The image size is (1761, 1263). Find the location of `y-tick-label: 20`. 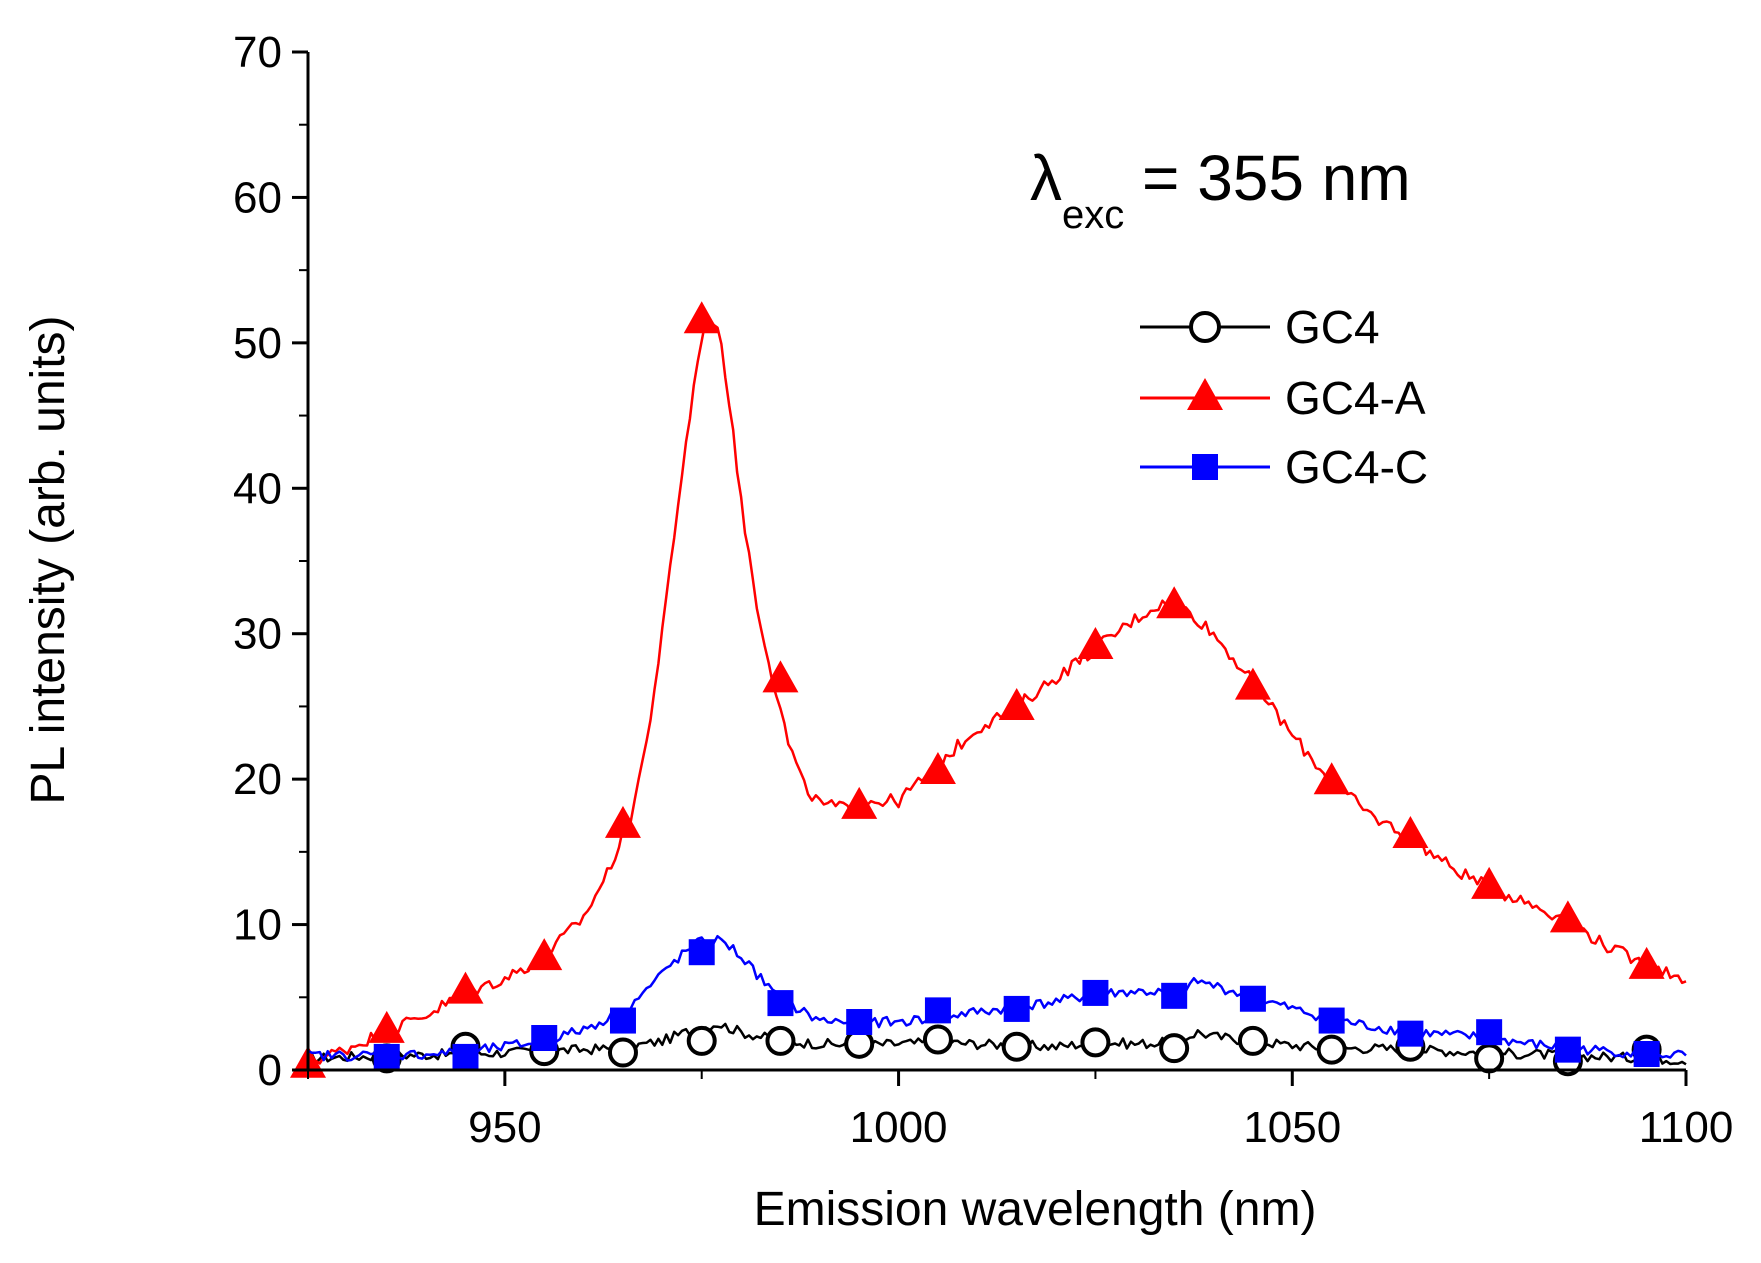

y-tick-label: 20 is located at coordinates (257, 779).